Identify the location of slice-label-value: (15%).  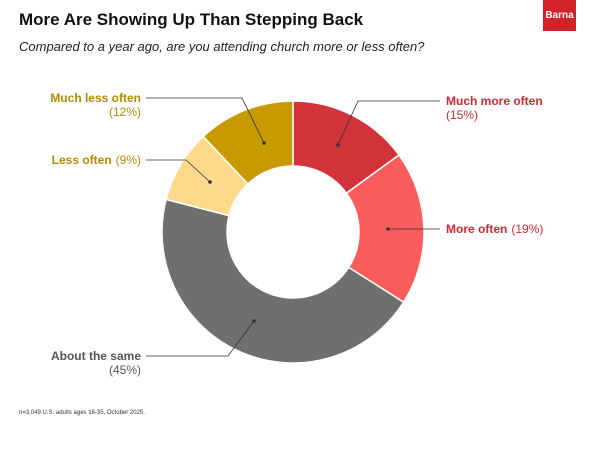
(462, 115).